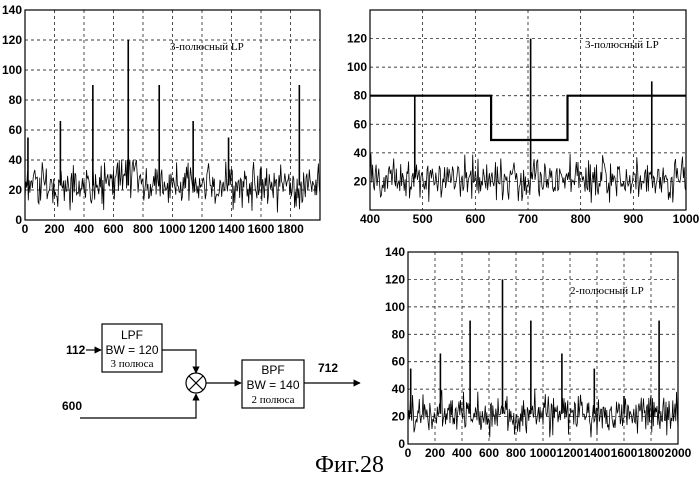 The image size is (699, 486). I want to click on lpf-name: LPF, so click(132, 335).